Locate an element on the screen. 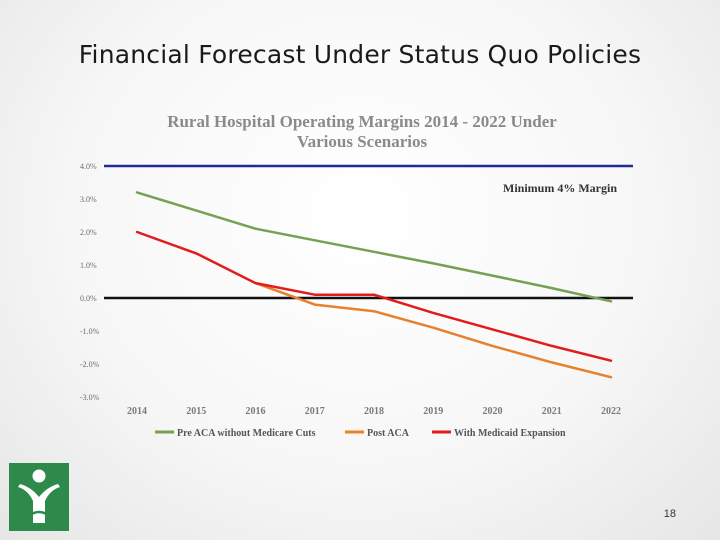  y-tick-label: 1.0% is located at coordinates (88, 265).